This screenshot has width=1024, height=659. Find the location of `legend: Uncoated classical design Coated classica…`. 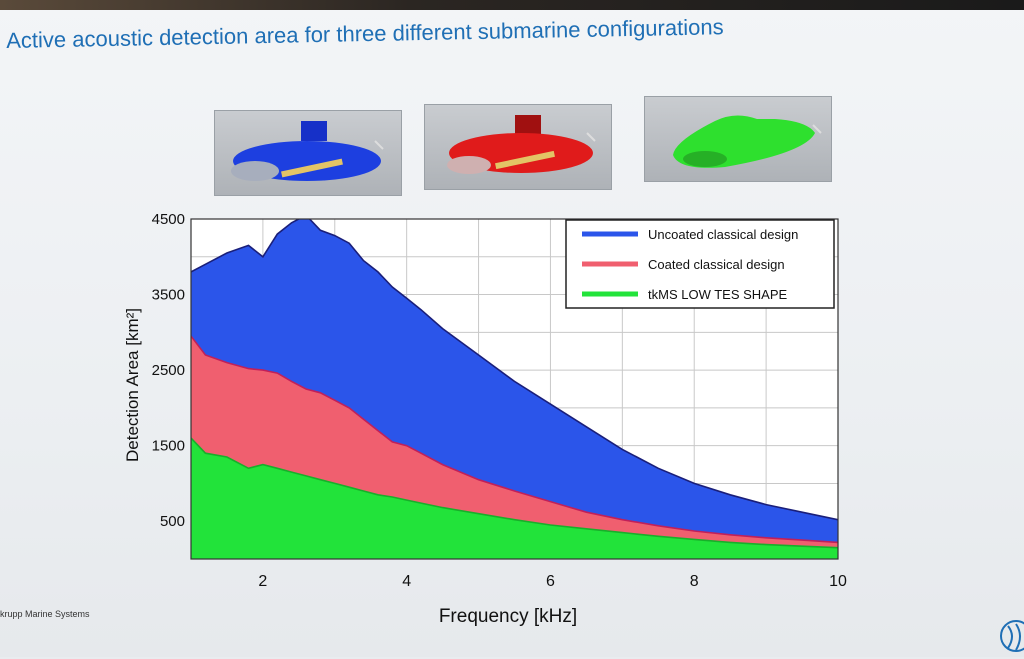

legend: Uncoated classical design Coated classica… is located at coordinates (700, 264).